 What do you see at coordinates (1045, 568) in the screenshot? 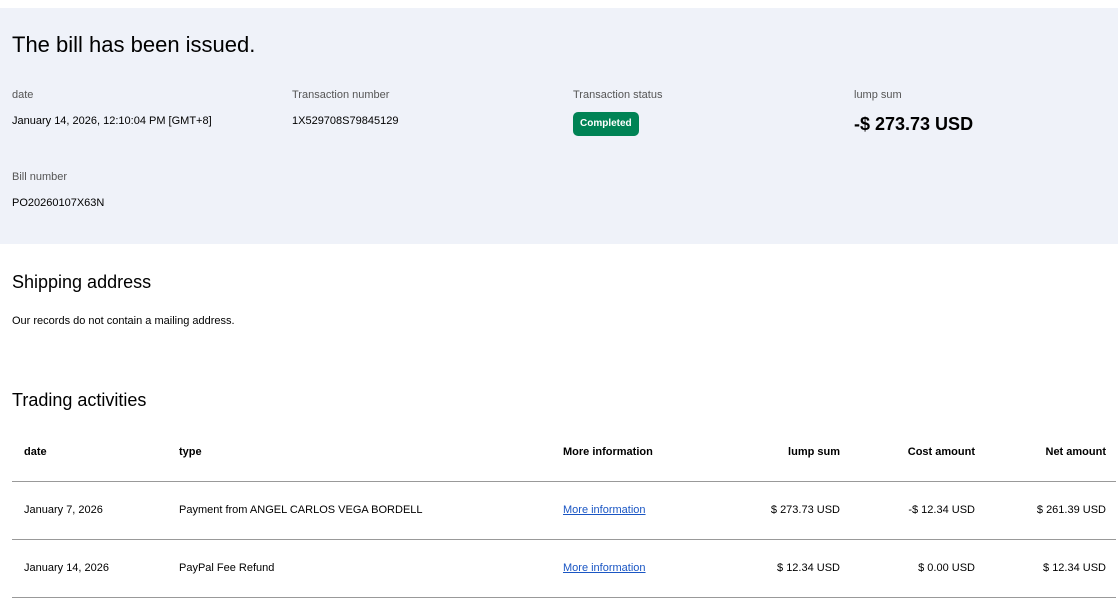
I see `row-net-amount: $ 12.34 USD` at bounding box center [1045, 568].